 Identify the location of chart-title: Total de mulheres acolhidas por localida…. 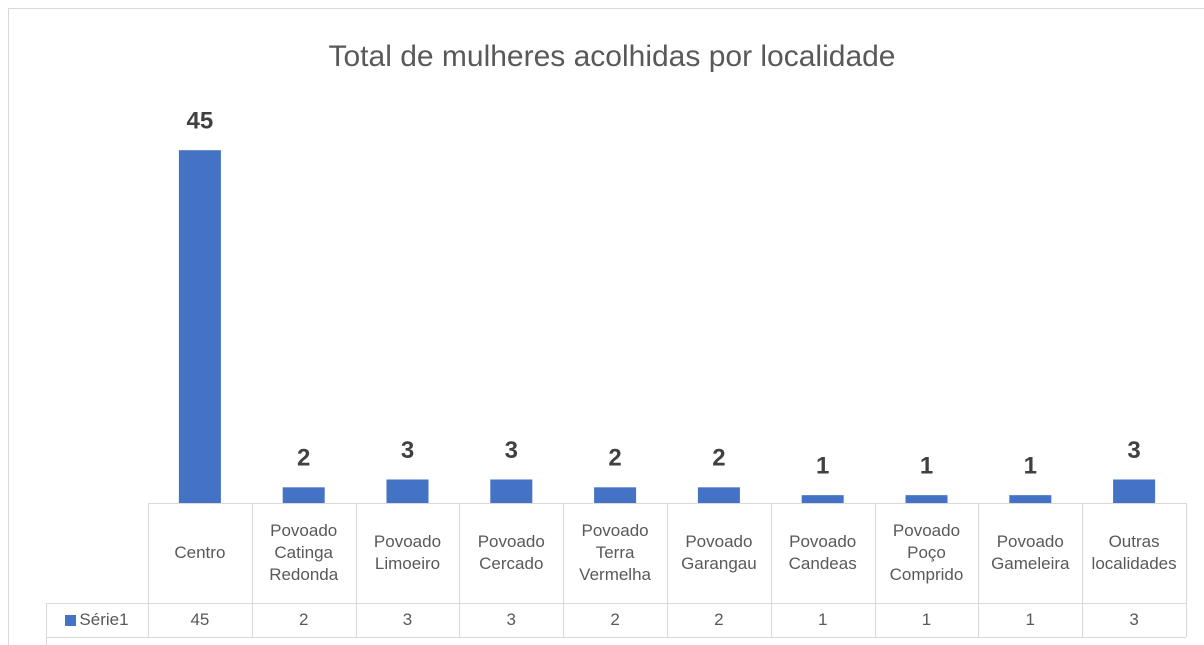
(611, 56).